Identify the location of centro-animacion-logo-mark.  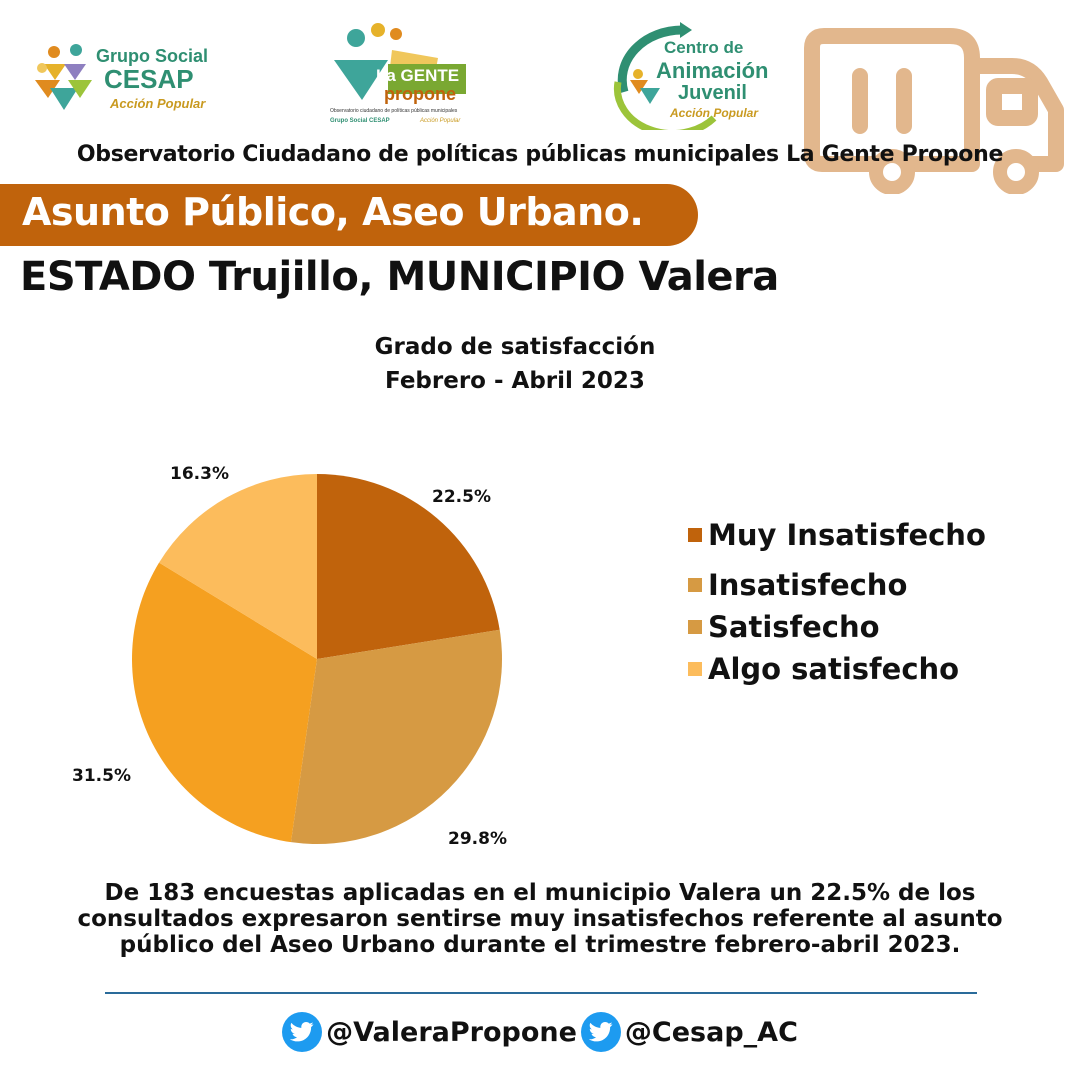
(665, 76).